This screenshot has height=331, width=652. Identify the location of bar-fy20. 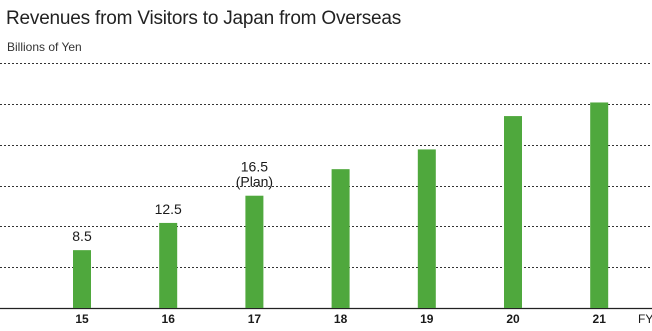
(513, 212).